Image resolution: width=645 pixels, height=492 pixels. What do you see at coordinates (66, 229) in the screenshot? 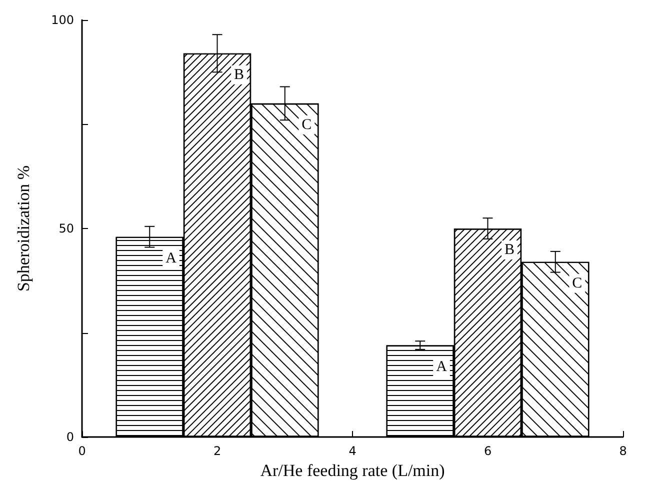
I see `y-tick-label: 50` at bounding box center [66, 229].